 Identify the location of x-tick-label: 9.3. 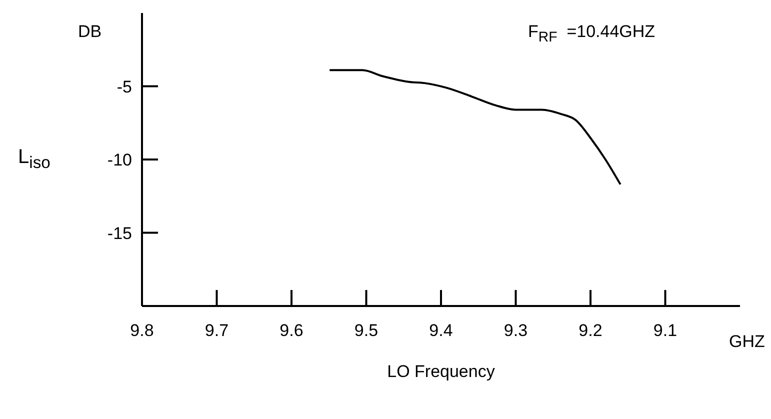
(516, 330).